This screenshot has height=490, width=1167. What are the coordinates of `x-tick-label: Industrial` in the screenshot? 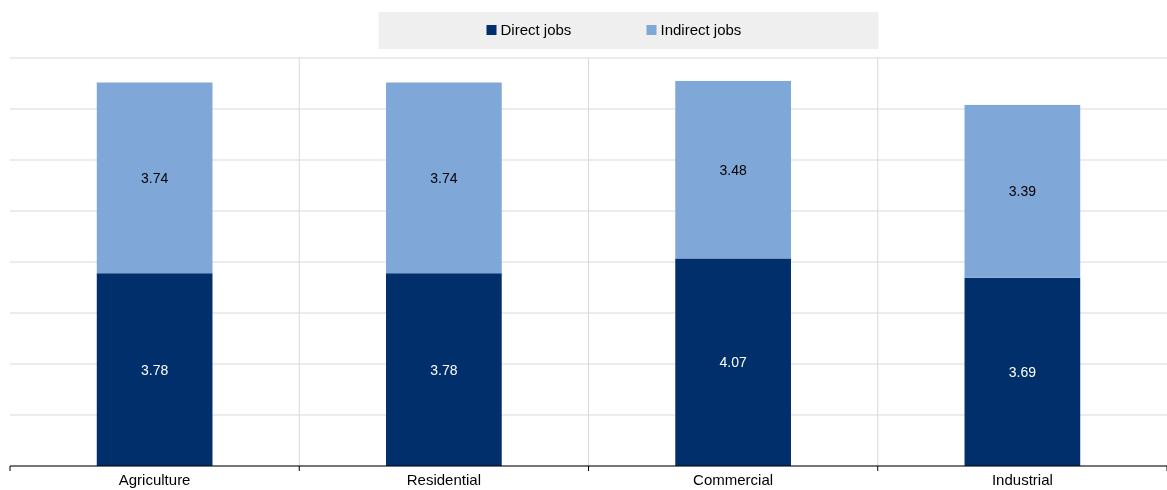 It's located at (1022, 479).